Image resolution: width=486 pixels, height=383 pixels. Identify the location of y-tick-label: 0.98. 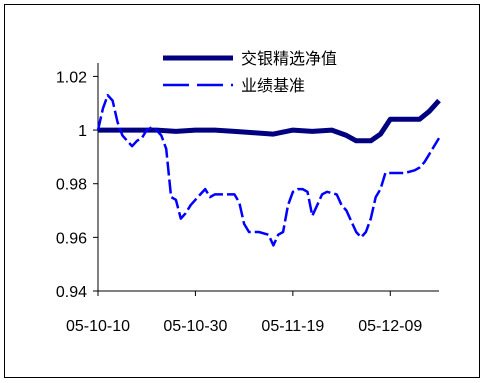
(71, 185).